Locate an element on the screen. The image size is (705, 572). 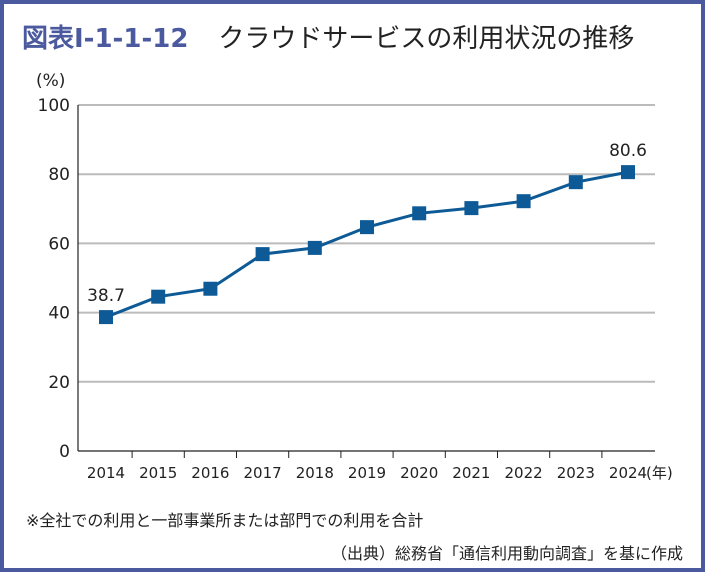
data-label: 38.7 is located at coordinates (106, 296).